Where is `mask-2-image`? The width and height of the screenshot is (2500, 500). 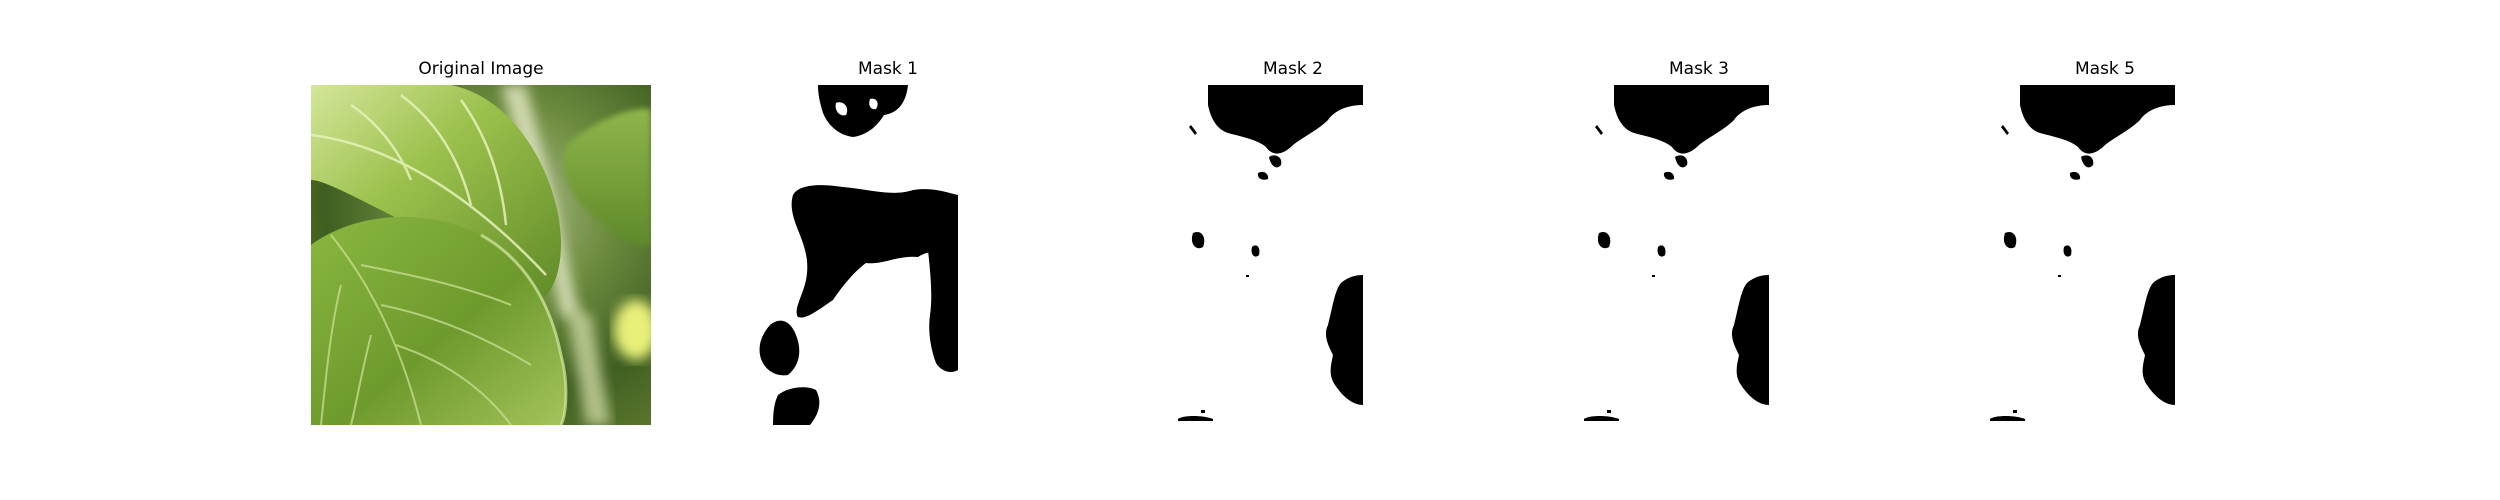 mask-2-image is located at coordinates (1293, 255).